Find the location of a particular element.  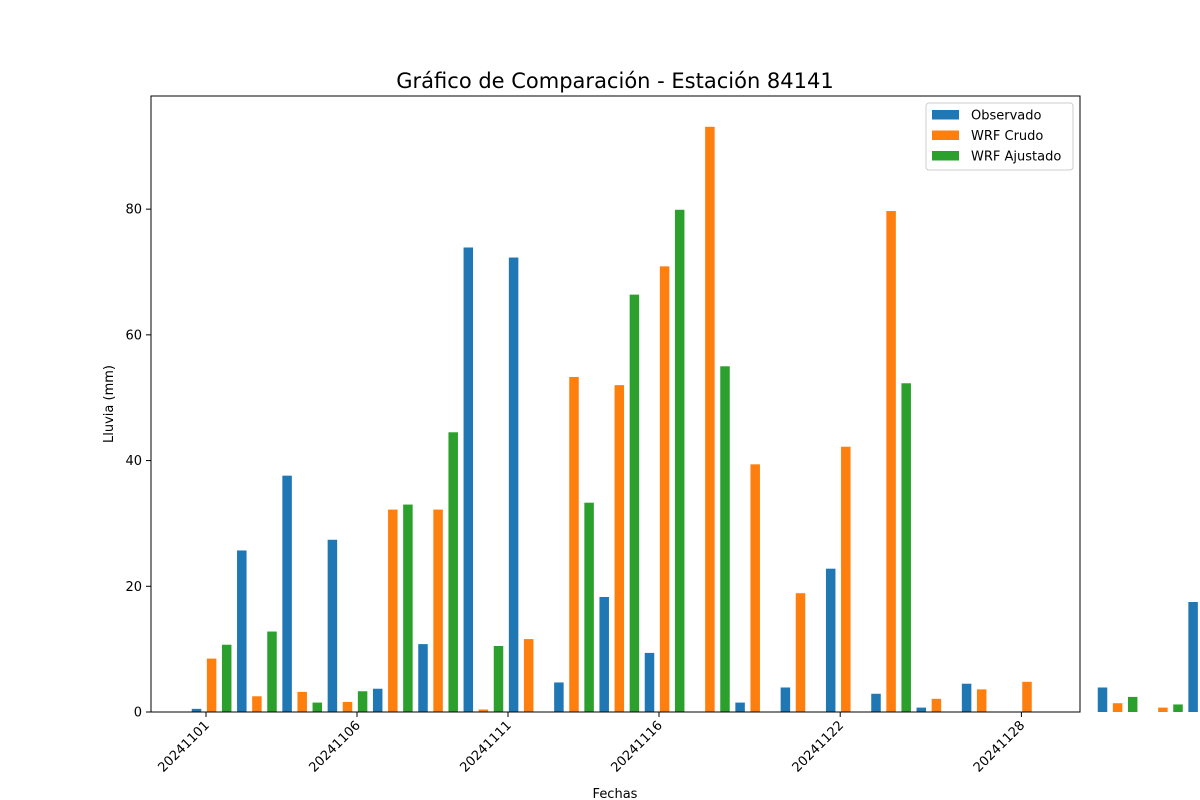

y-axis-label: Lluvia (mm) is located at coordinates (109, 404).